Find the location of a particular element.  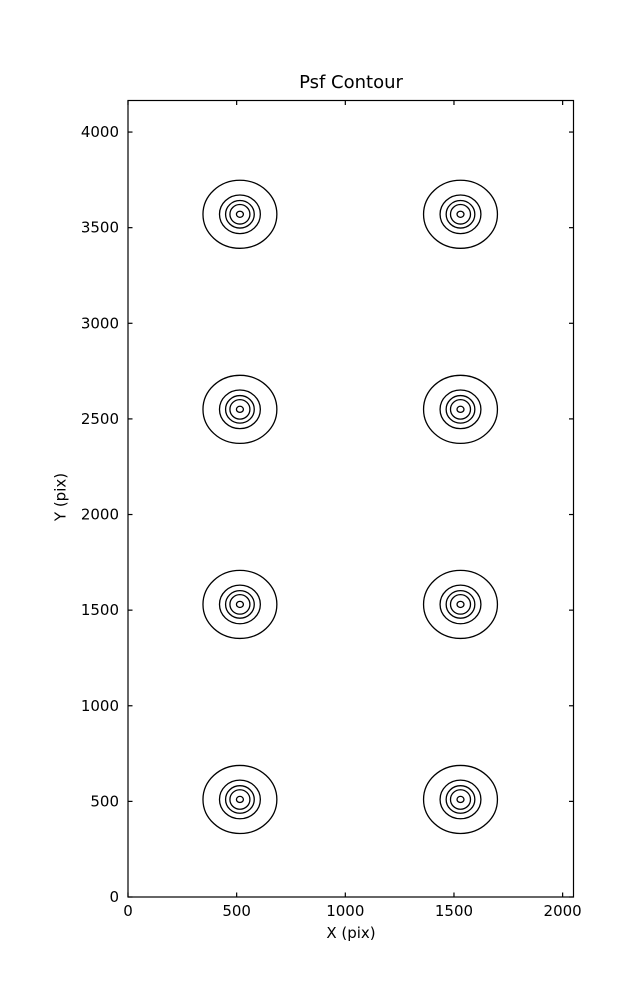

x-tick-label: 2000 is located at coordinates (563, 911).